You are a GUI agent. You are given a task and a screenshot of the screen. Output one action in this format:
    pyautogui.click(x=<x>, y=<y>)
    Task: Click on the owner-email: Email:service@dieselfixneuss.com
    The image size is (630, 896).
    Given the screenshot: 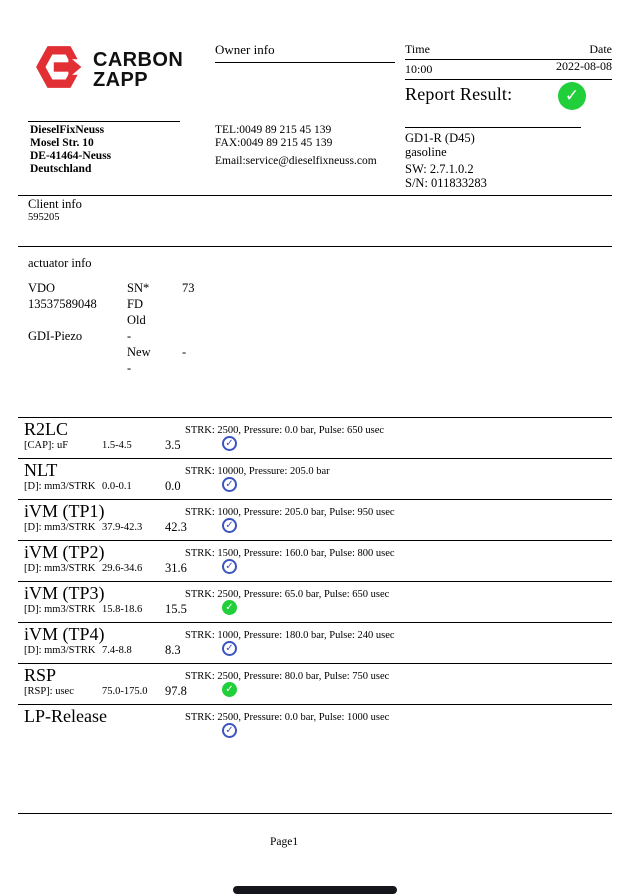 What is the action you would take?
    pyautogui.click(x=296, y=161)
    